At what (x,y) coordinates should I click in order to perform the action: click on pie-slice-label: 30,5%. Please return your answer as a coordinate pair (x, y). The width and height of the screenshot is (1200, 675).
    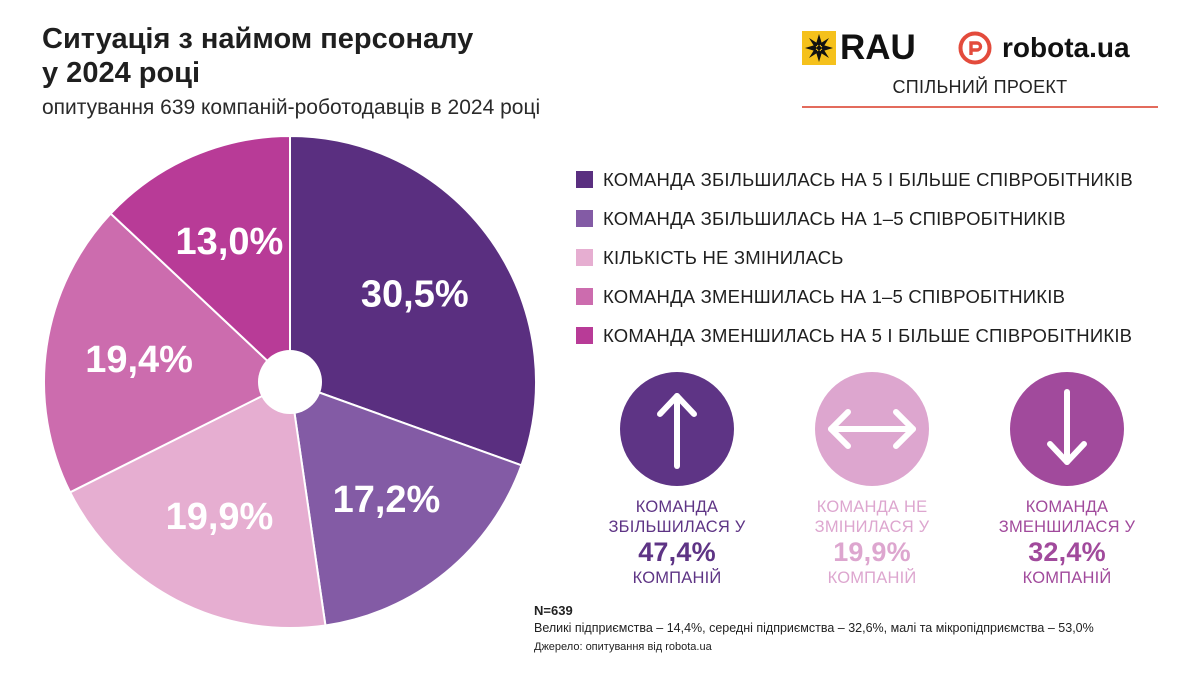
    Looking at the image, I should click on (415, 294).